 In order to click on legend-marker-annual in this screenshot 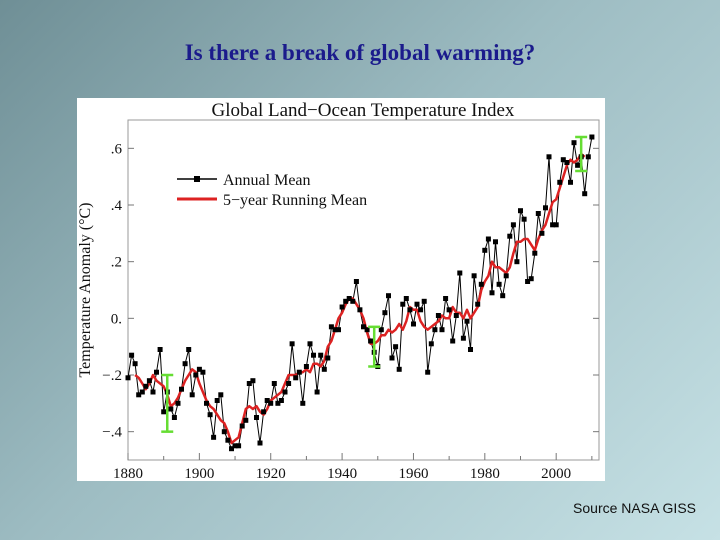, I will do `click(197, 179)`.